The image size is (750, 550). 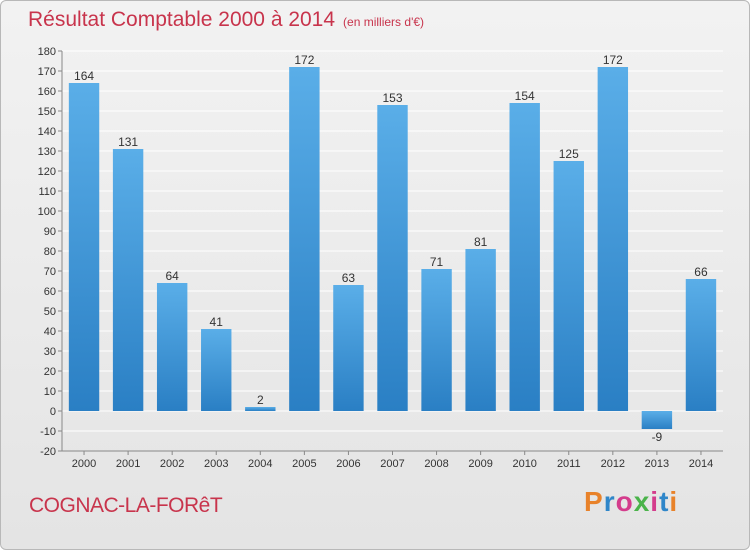 I want to click on y-tick-label: 0, so click(x=53, y=412).